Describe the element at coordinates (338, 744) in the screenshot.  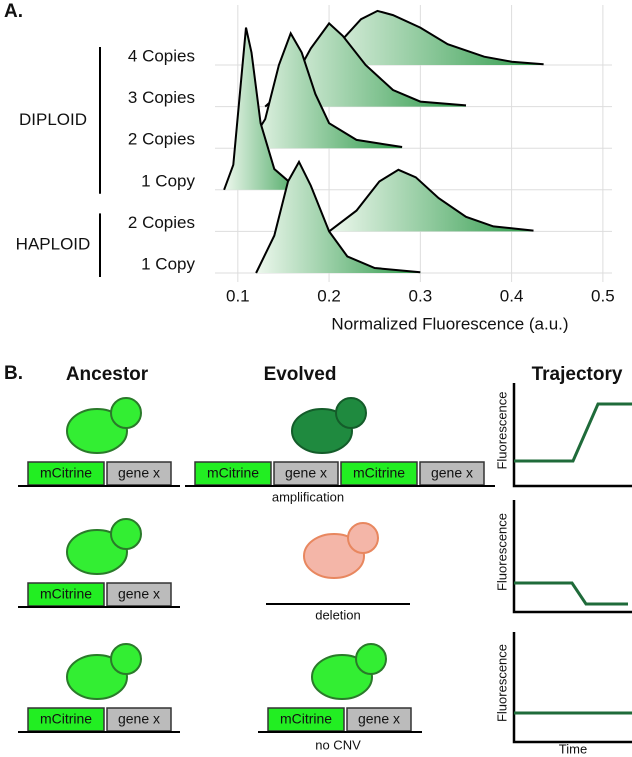
I see `caption: no CNV` at that location.